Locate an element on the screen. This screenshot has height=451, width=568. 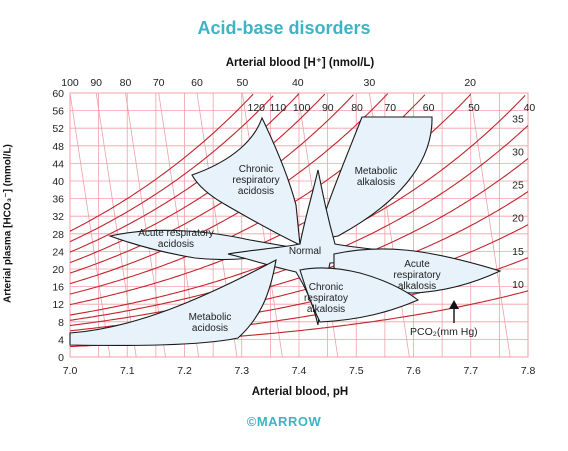
y-tick-label: 28 is located at coordinates (58, 235).